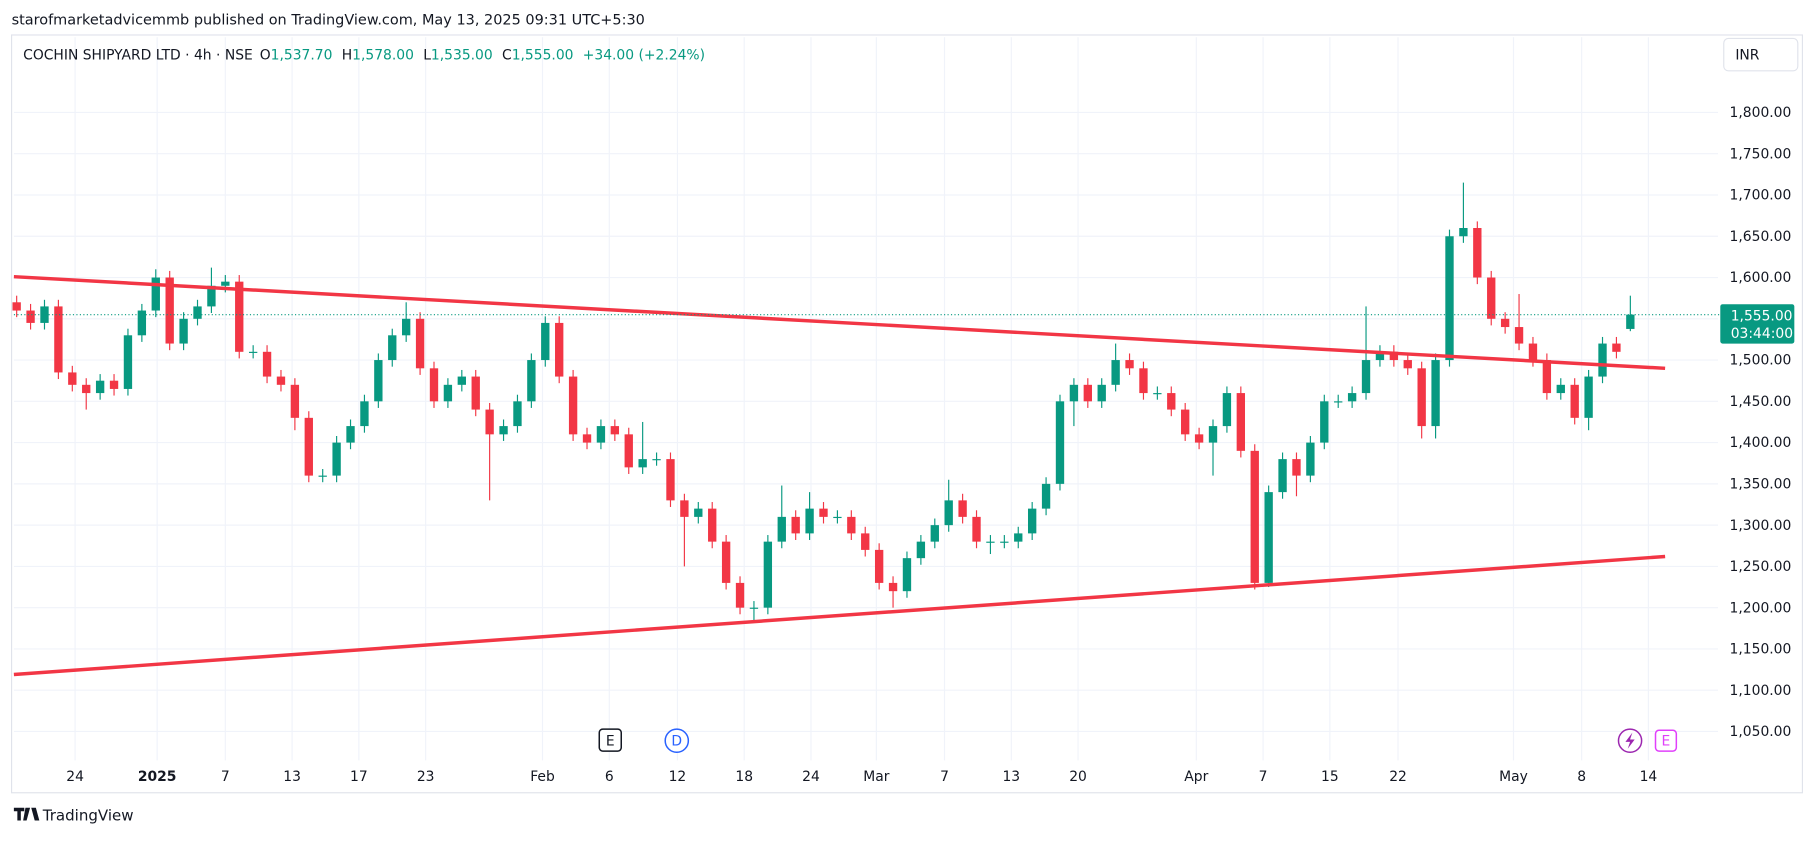 Image resolution: width=1814 pixels, height=841 pixels. I want to click on x-tick-label: 24, so click(811, 777).